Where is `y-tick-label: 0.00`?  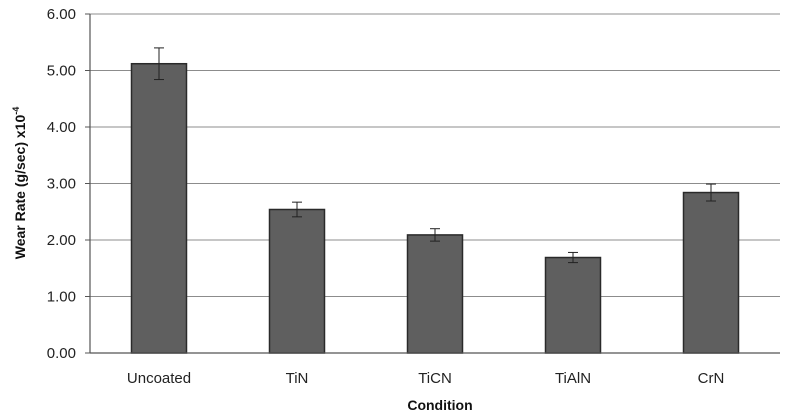
y-tick-label: 0.00 is located at coordinates (61, 353).